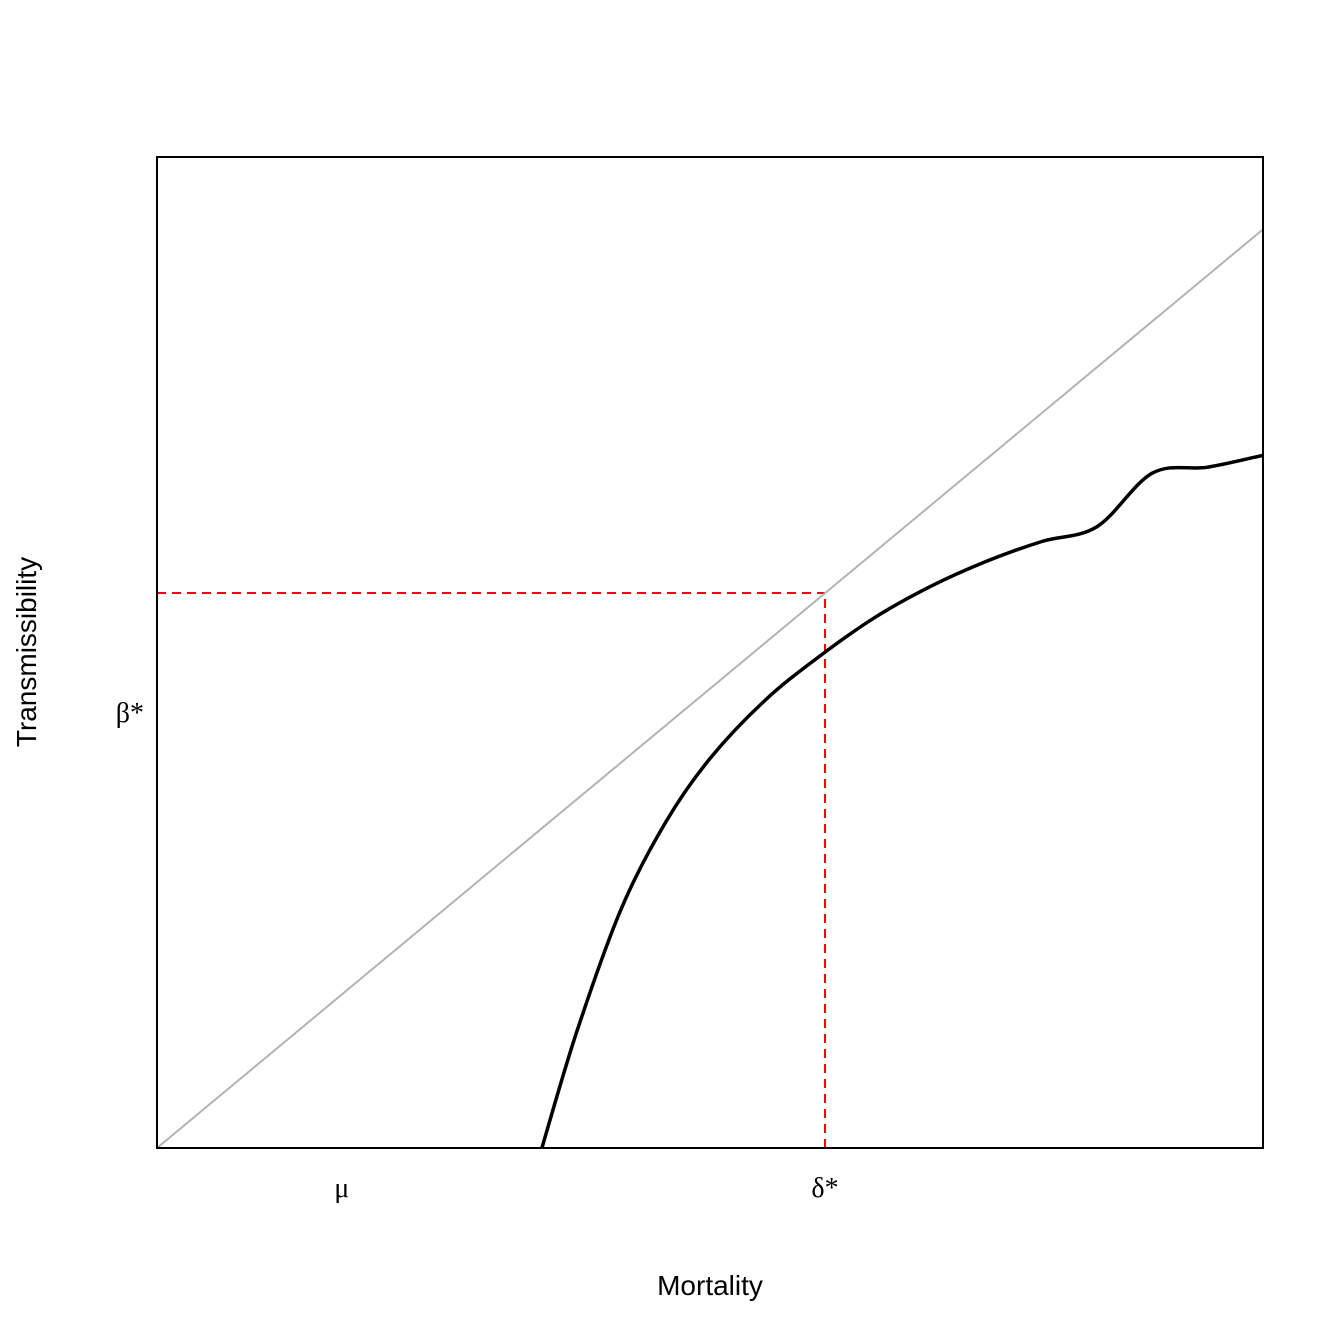 The height and width of the screenshot is (1344, 1344). What do you see at coordinates (26, 652) in the screenshot?
I see `y-axis-title: Transmissibility` at bounding box center [26, 652].